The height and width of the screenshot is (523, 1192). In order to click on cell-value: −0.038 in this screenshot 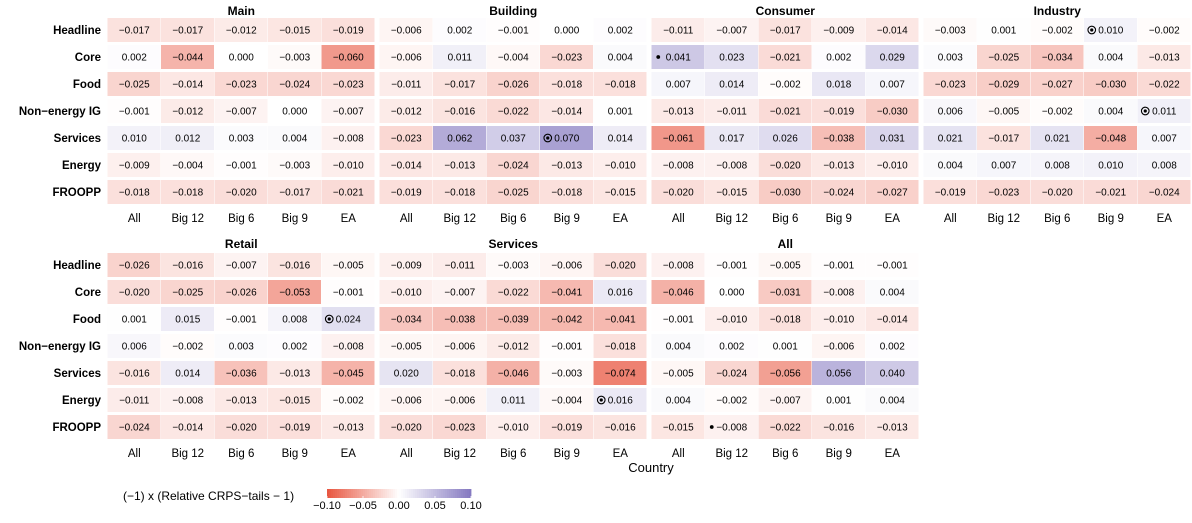, I will do `click(838, 139)`.